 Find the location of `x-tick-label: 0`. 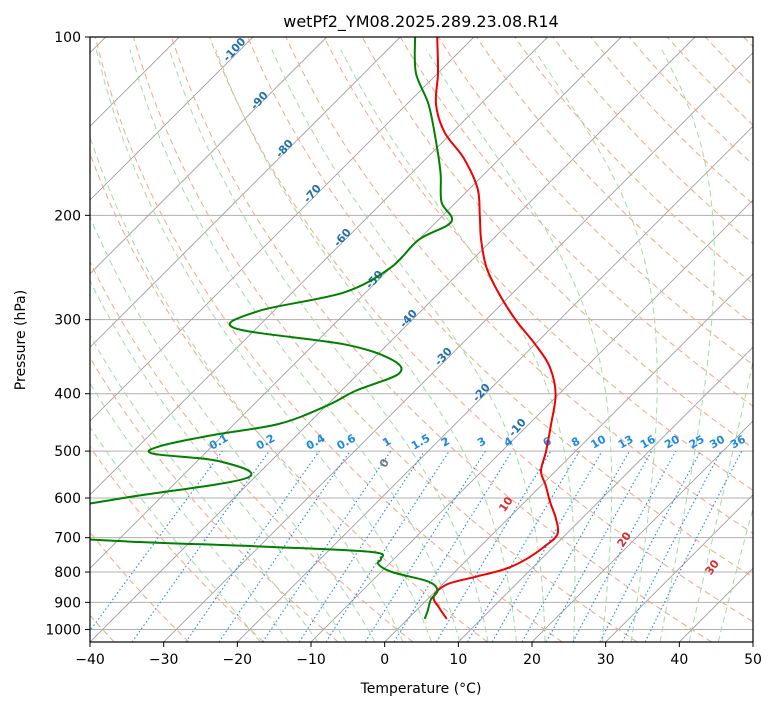

x-tick-label: 0 is located at coordinates (384, 660).